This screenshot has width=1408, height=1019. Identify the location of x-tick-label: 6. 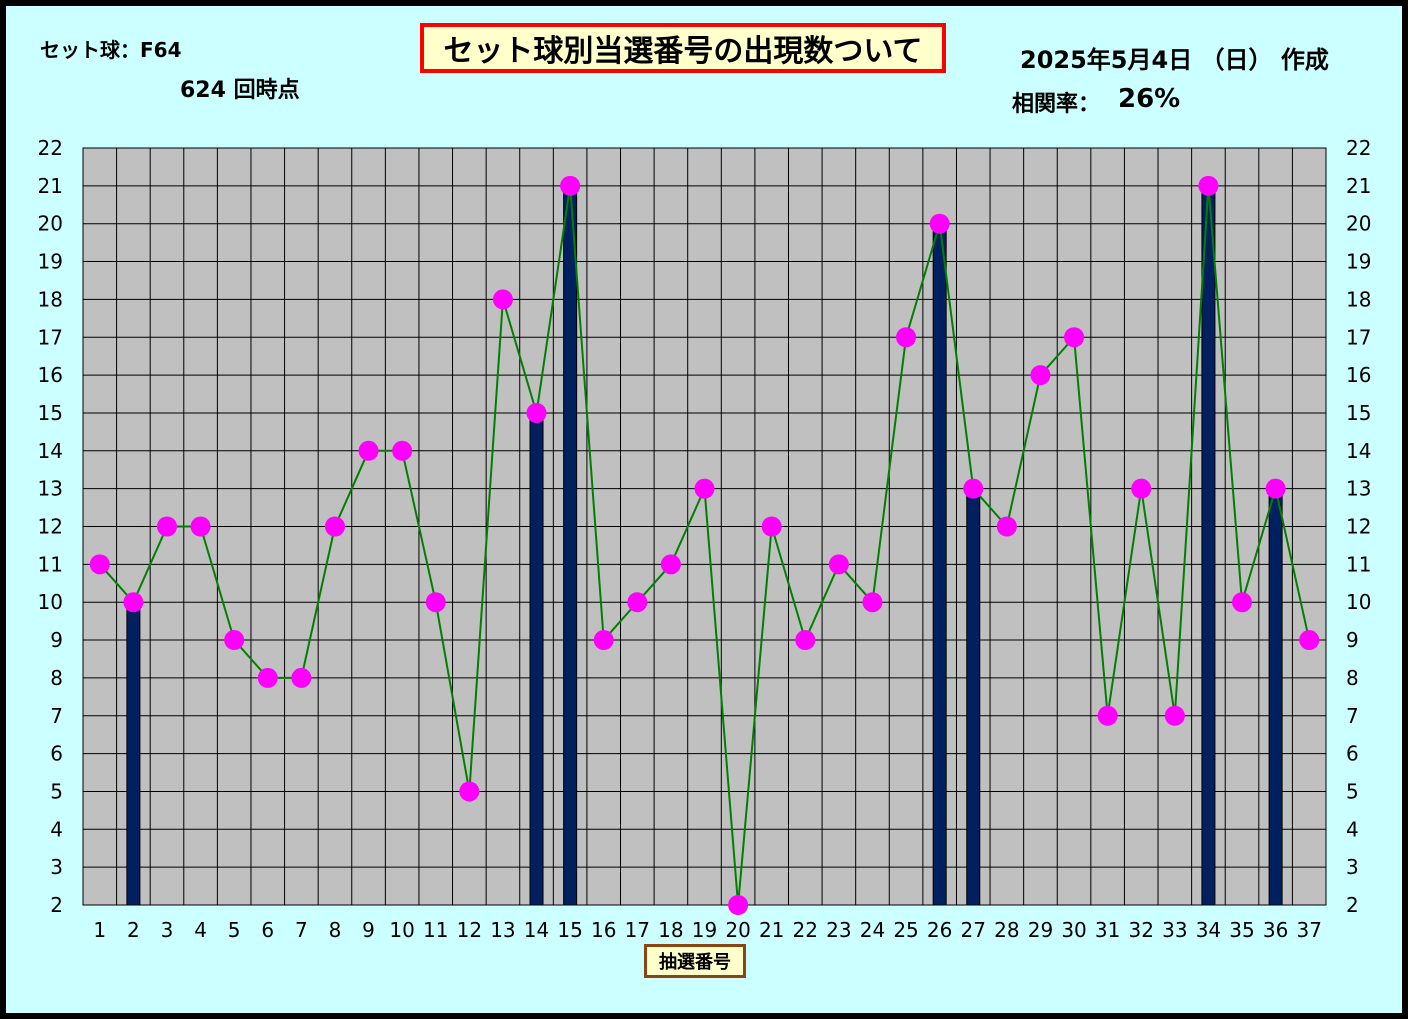
(267, 930).